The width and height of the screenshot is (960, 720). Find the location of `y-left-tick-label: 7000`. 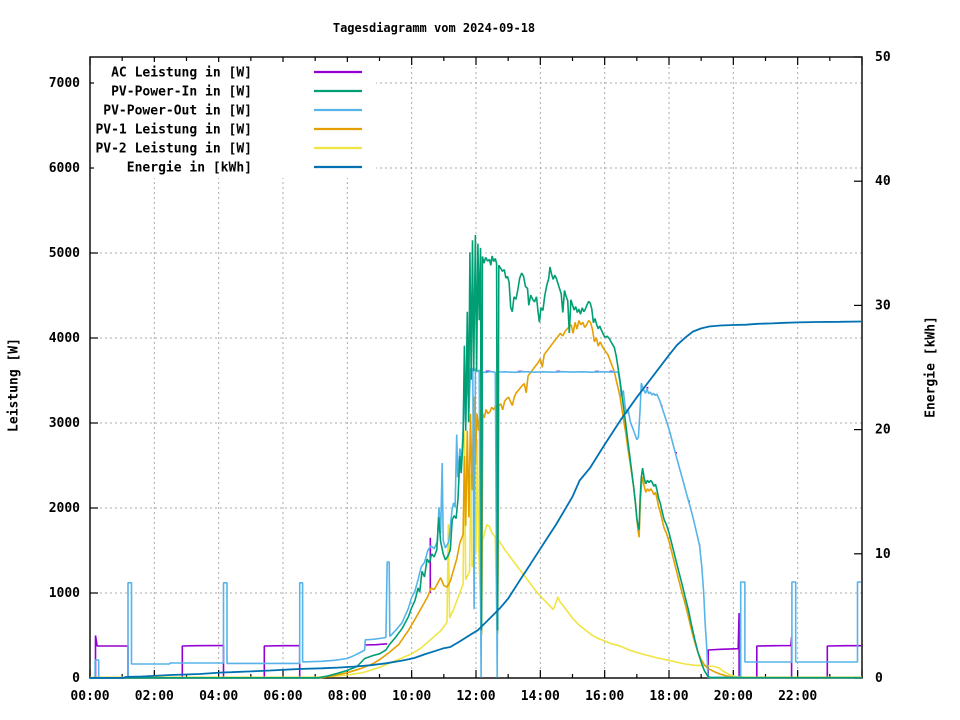

y-left-tick-label: 7000 is located at coordinates (64, 83).